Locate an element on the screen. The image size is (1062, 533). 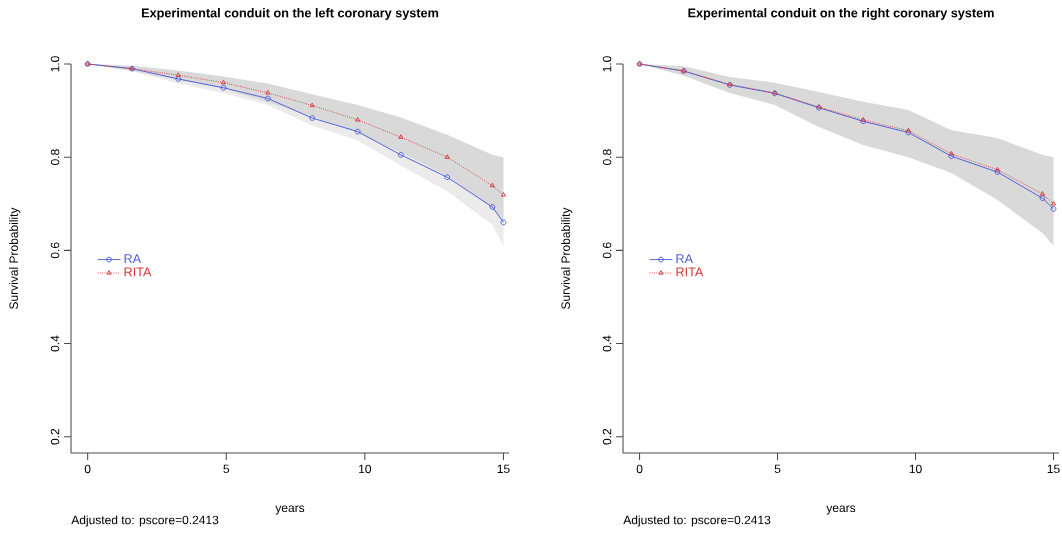
chart-title: Experimental conduit on the right coronary system is located at coordinates (841, 14).